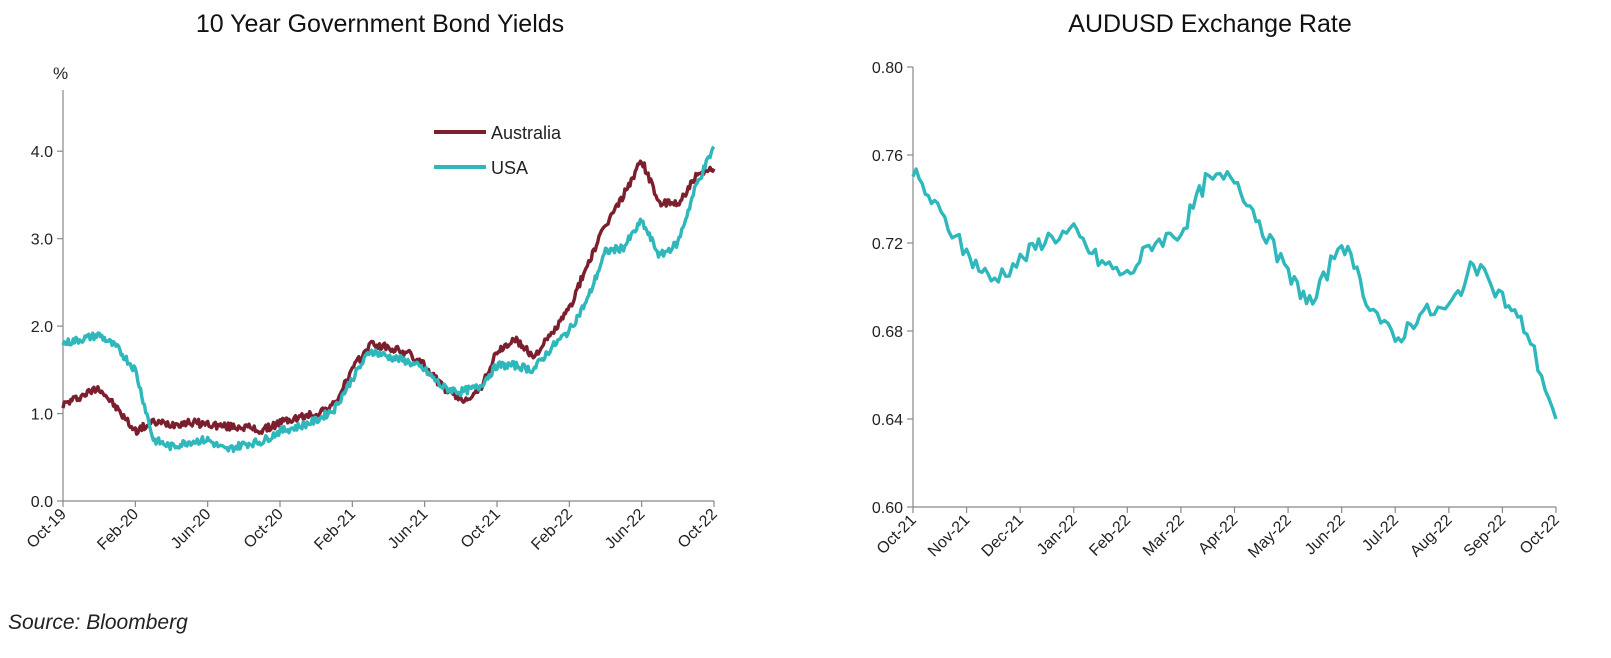 Image resolution: width=1611 pixels, height=658 pixels. I want to click on bond-x-tick-label: Oct-21, so click(481, 529).